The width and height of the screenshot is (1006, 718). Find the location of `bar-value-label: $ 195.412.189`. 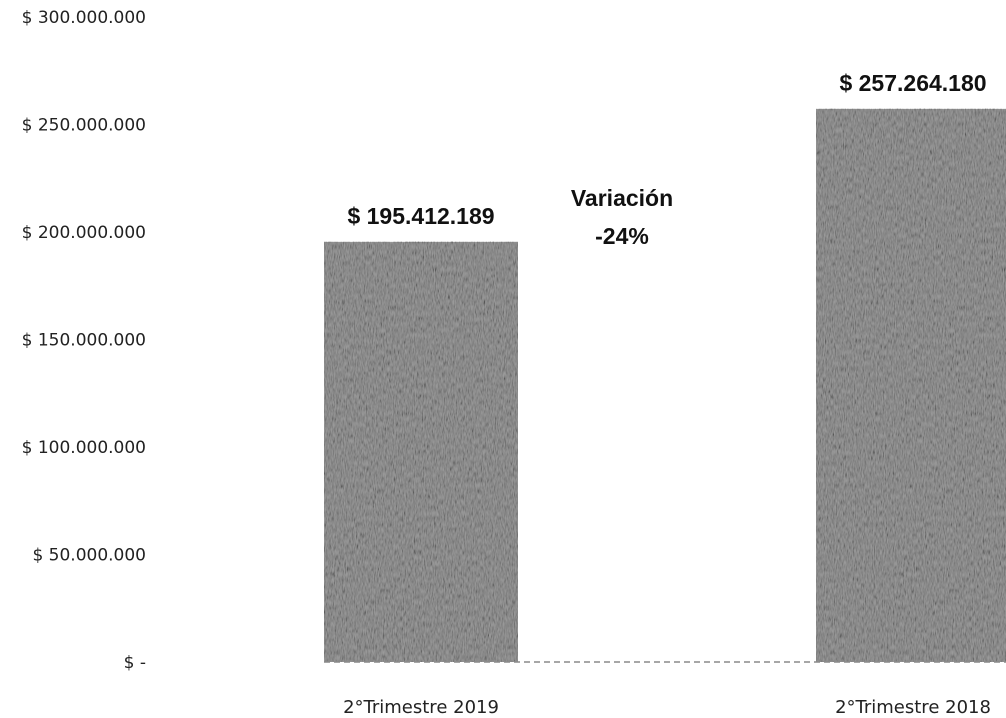

bar-value-label: $ 195.412.189 is located at coordinates (420, 216).